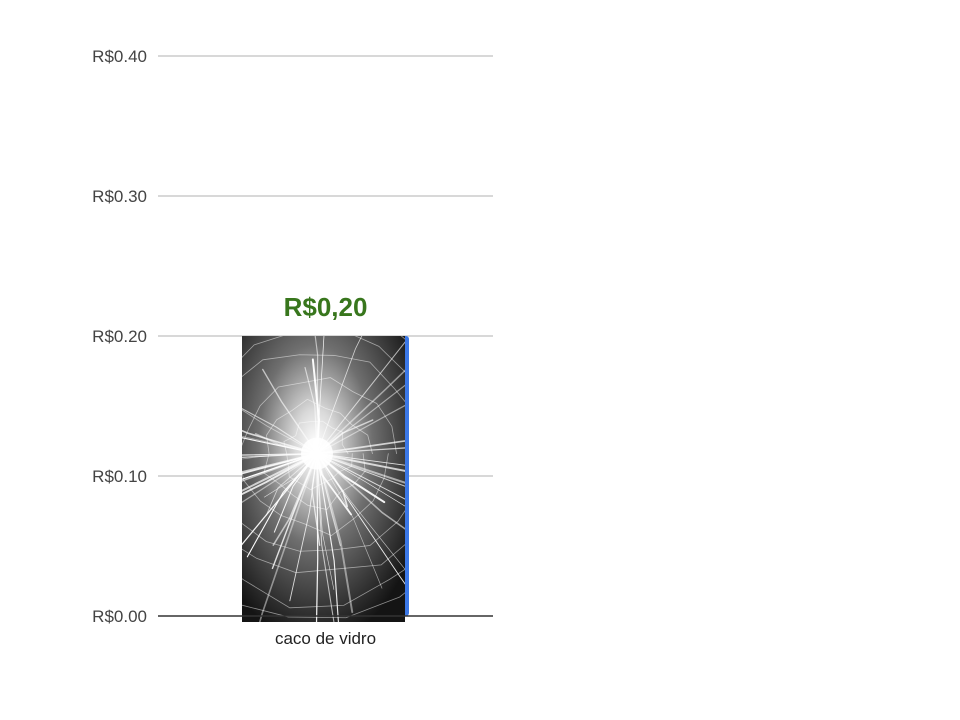  Describe the element at coordinates (119, 196) in the screenshot. I see `y-tick-label: R$0.30` at that location.